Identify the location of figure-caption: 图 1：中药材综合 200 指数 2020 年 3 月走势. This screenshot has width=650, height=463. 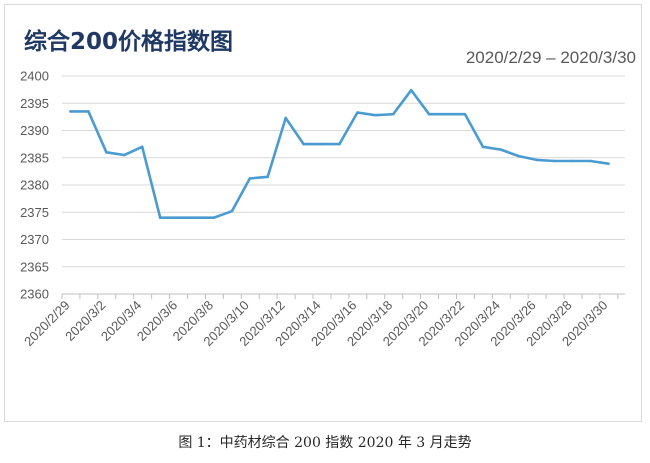
(325, 443).